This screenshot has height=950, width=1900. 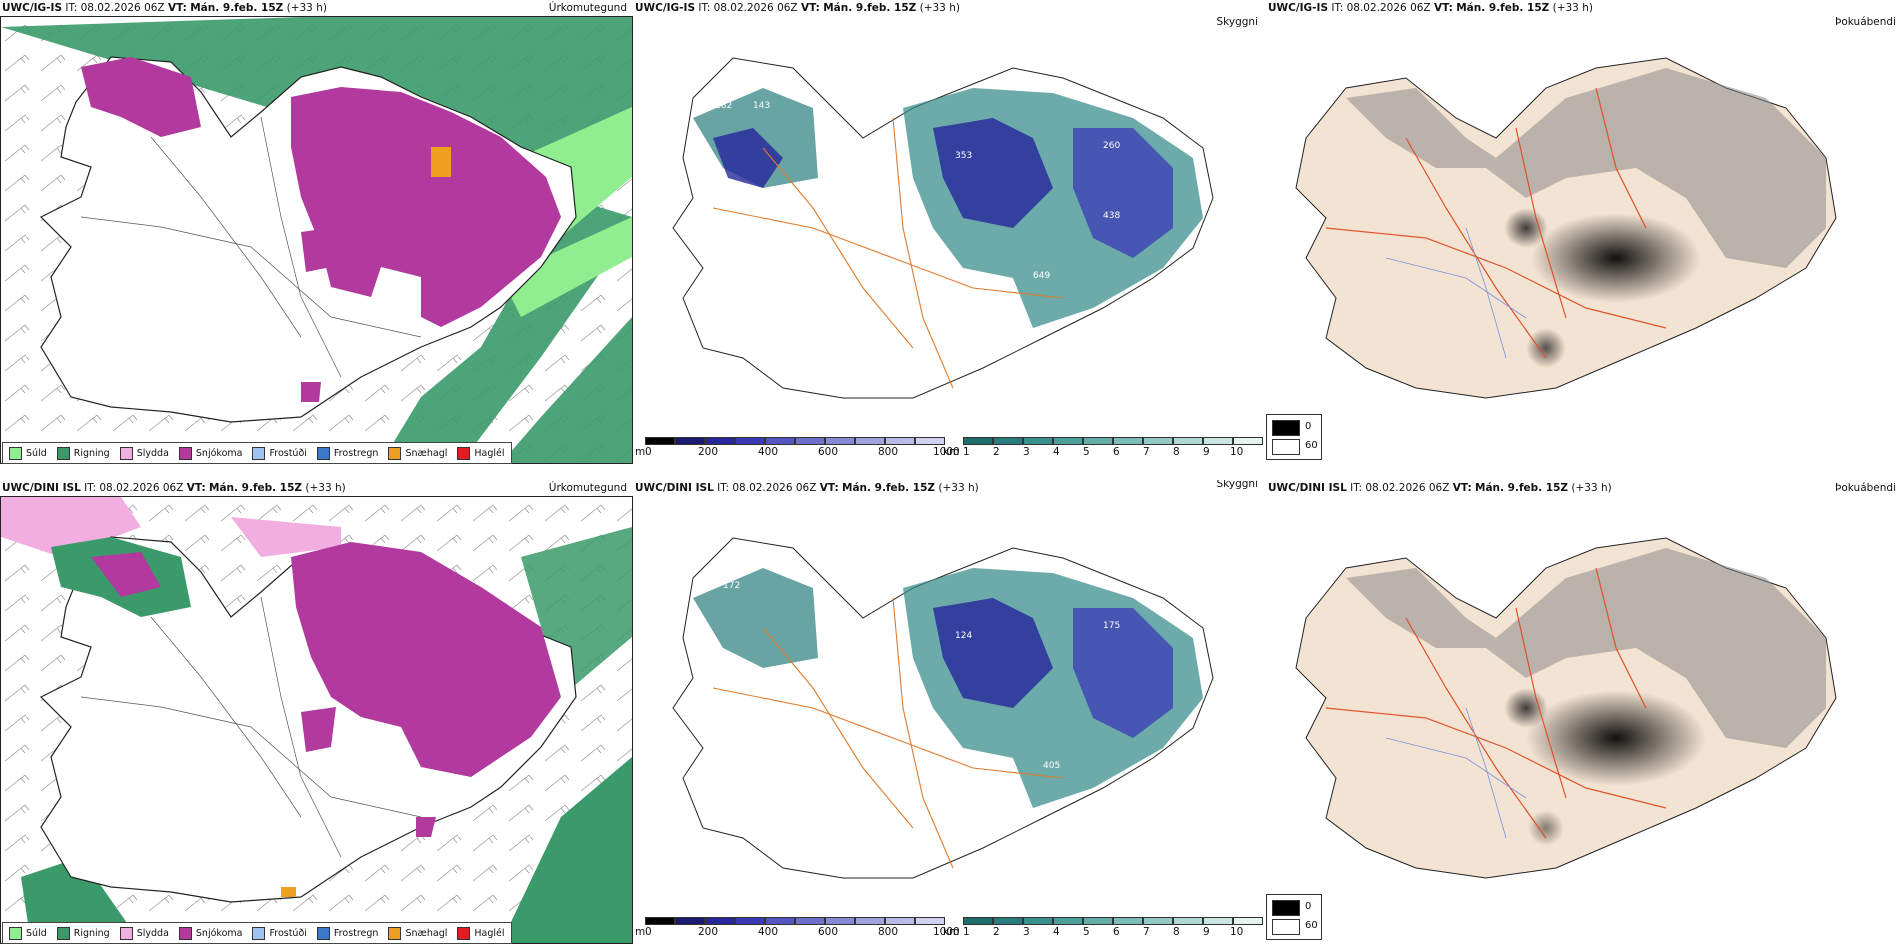 What do you see at coordinates (1111, 146) in the screenshot?
I see `ceiling-value: 260` at bounding box center [1111, 146].